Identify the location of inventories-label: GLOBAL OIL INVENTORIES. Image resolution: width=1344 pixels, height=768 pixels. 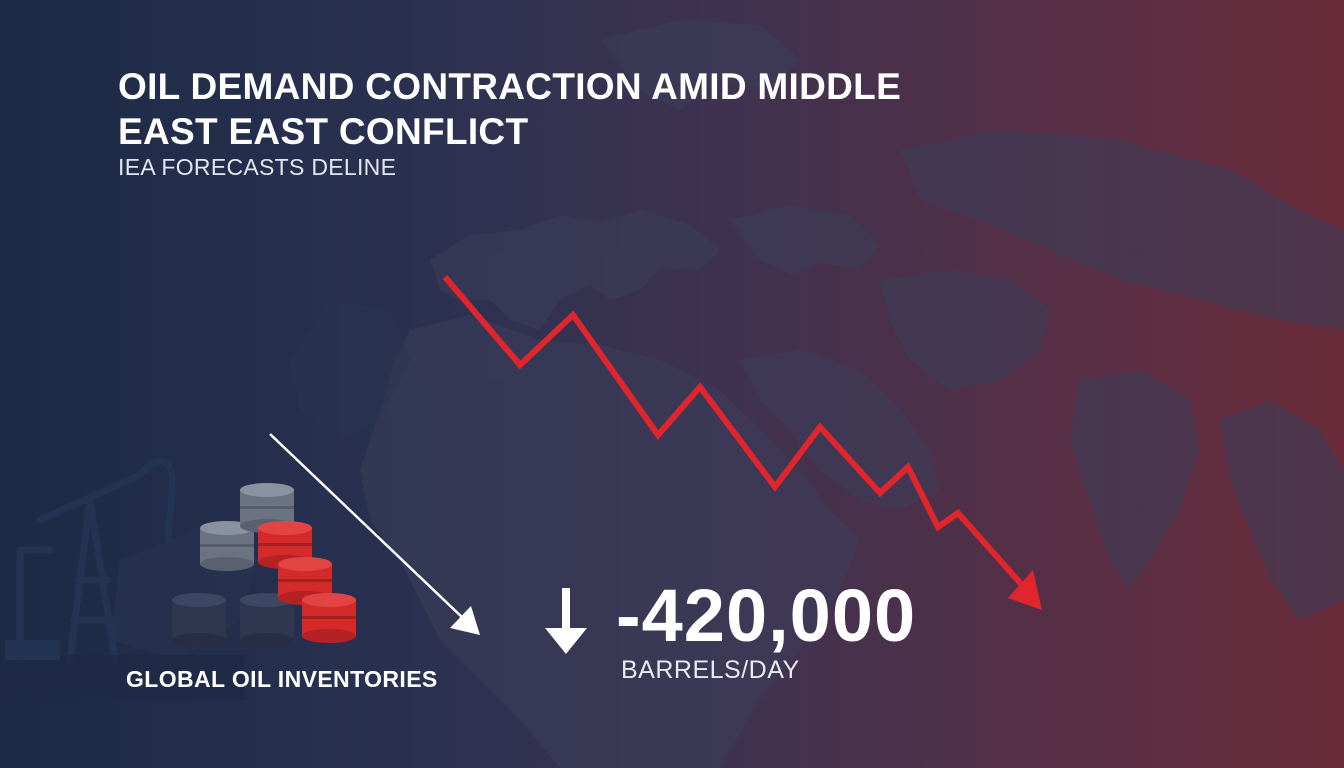
(282, 679).